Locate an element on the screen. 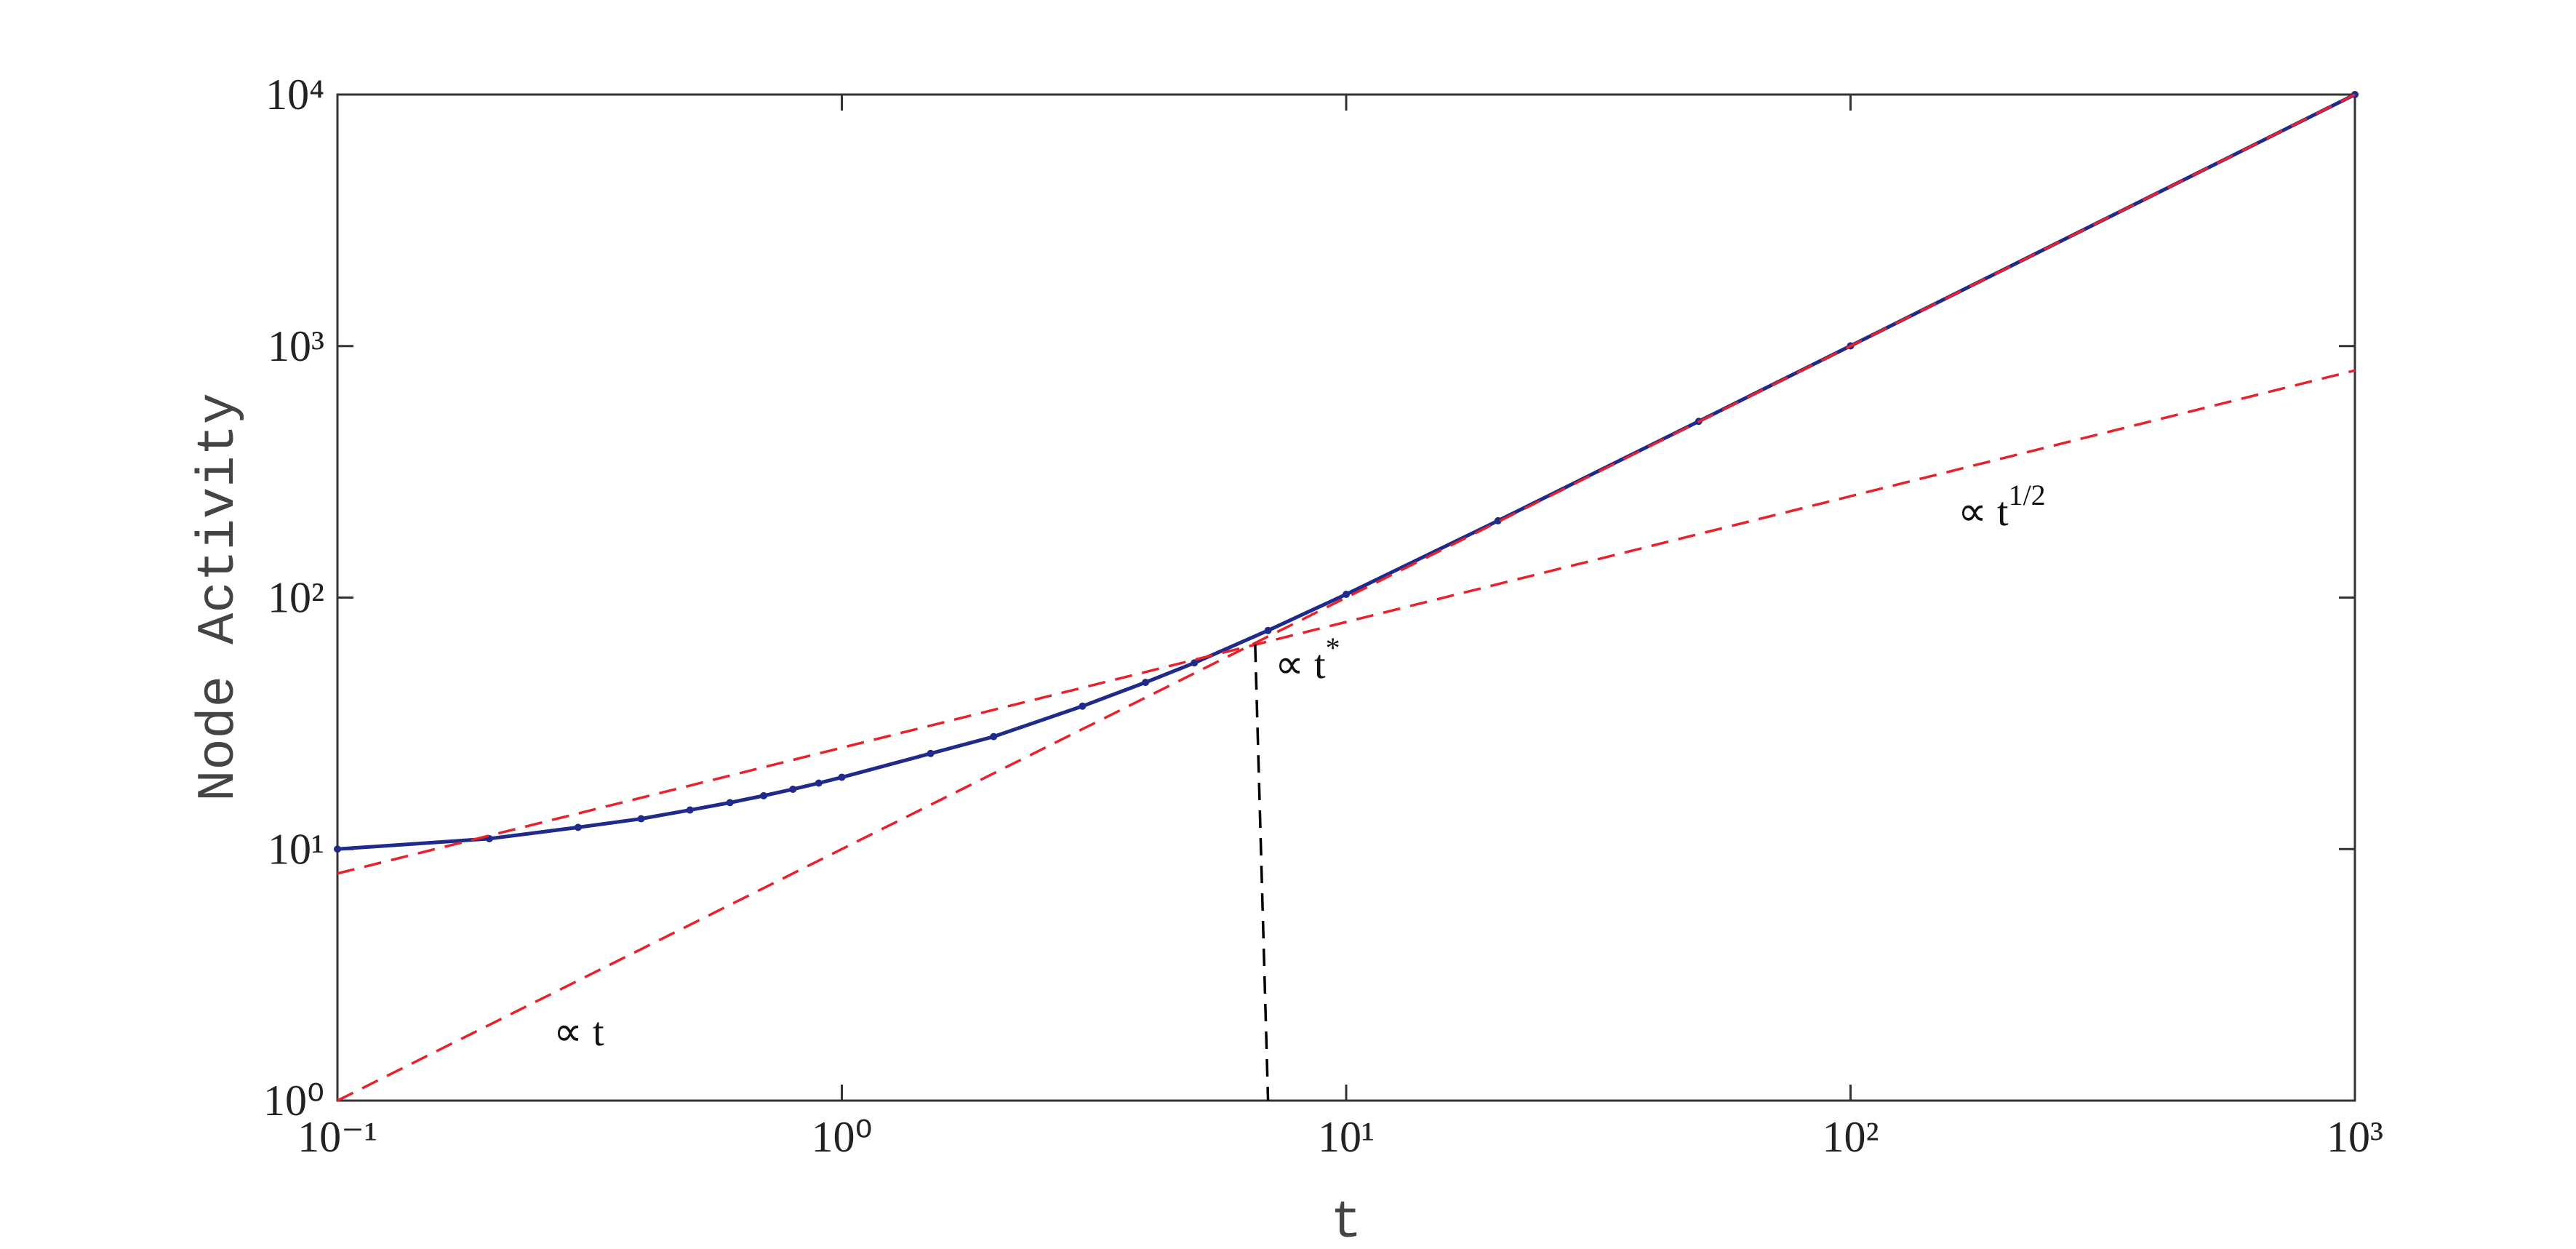  x-tick-label: 10² is located at coordinates (1851, 1137).